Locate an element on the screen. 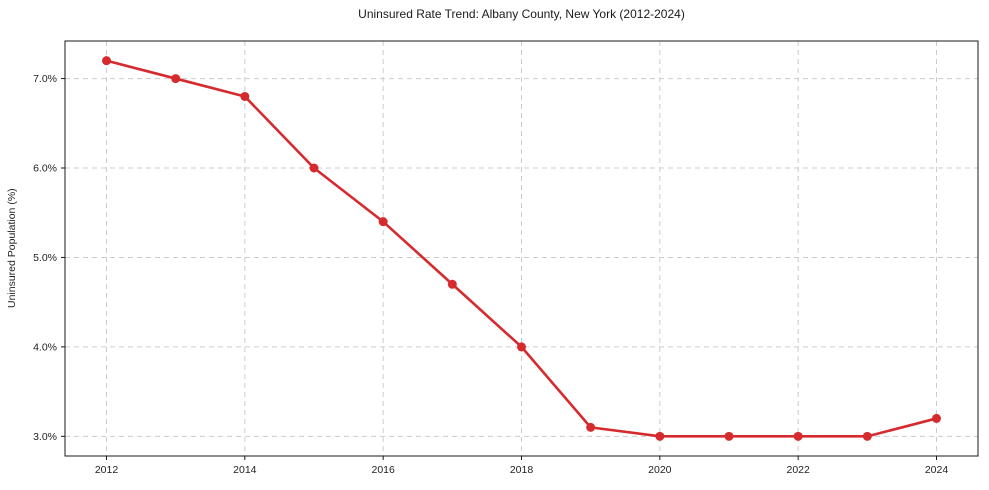 The height and width of the screenshot is (490, 989). y-axis-label: Uninsured Population (%) is located at coordinates (12, 248).